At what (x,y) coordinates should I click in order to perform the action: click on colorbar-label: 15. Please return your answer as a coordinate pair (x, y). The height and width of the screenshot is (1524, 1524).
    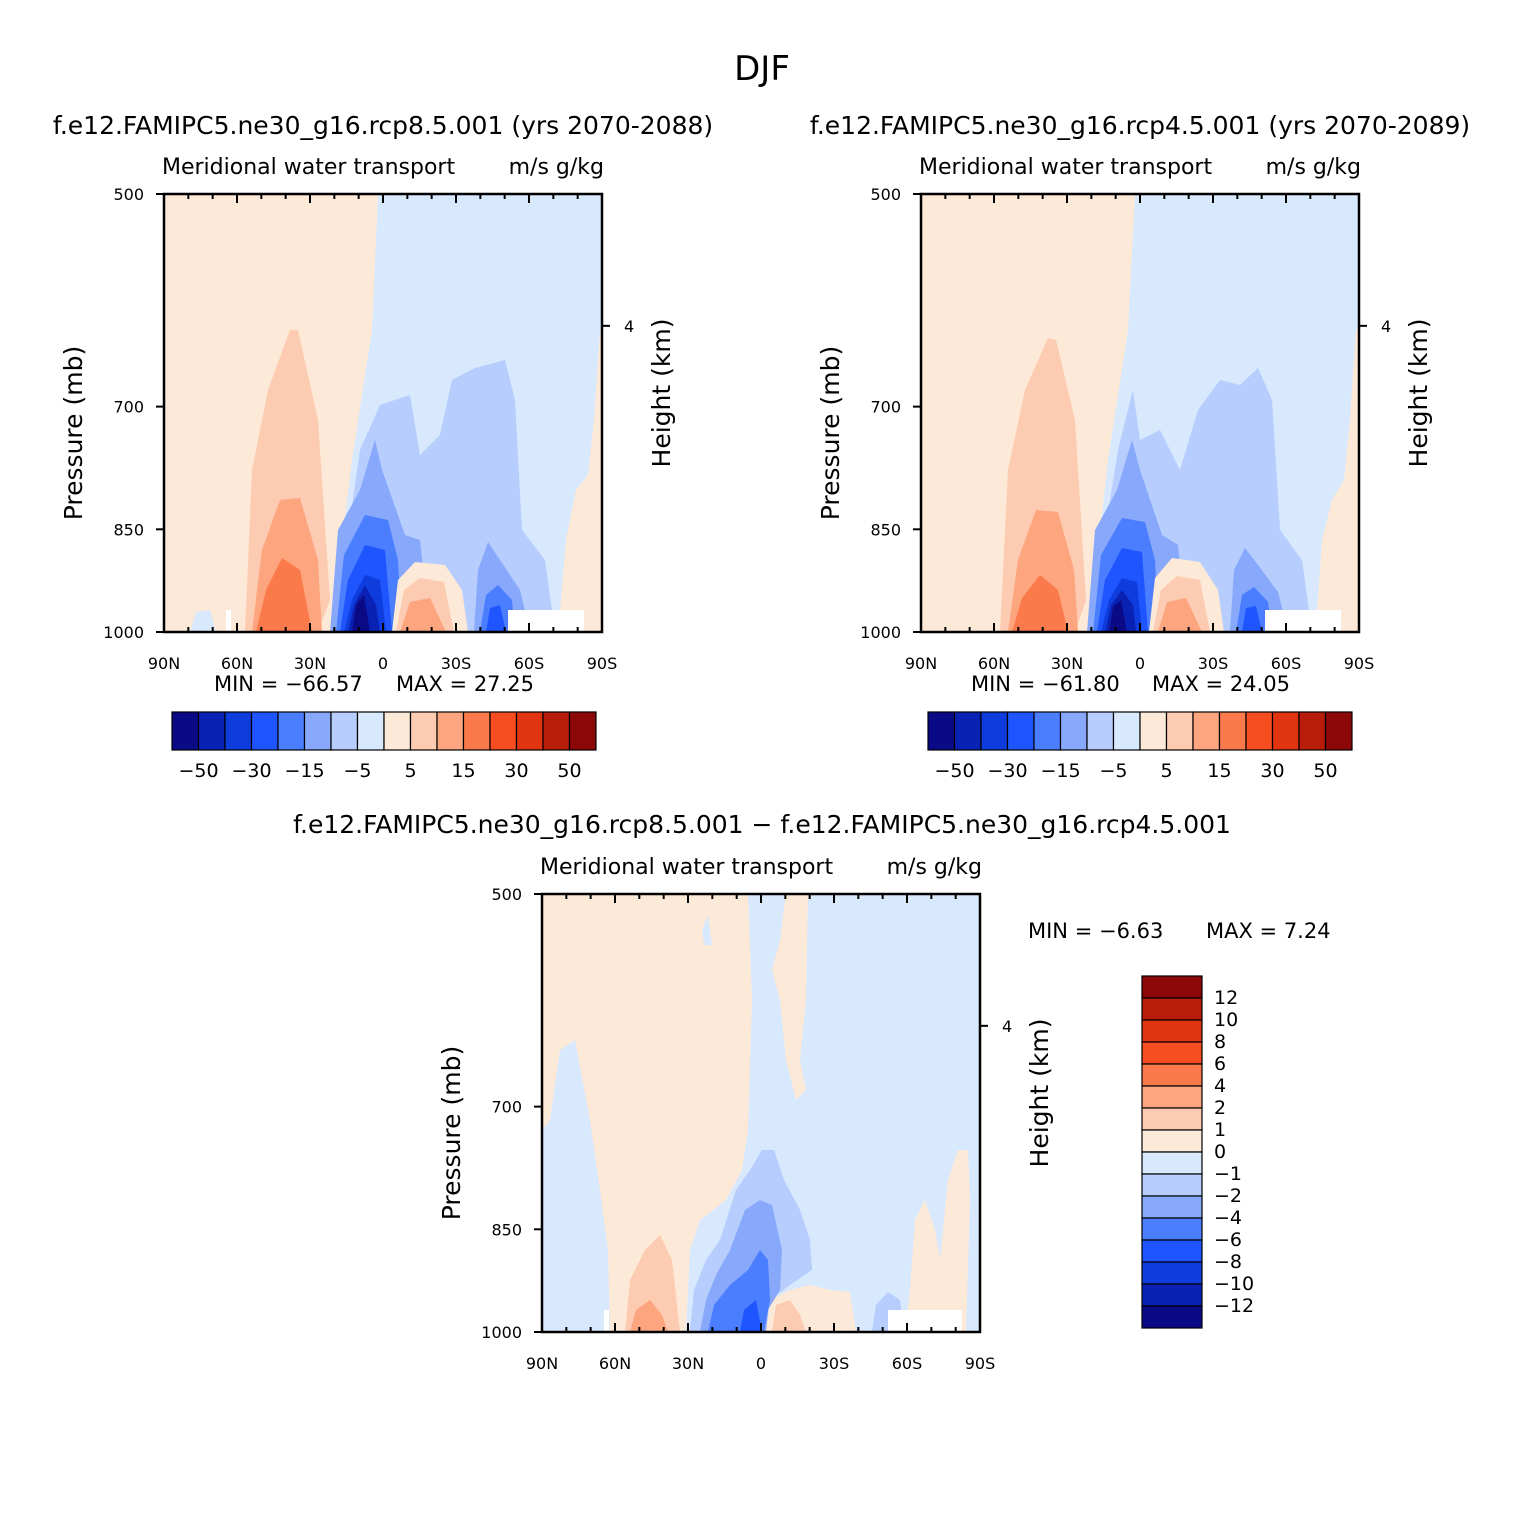
    Looking at the image, I should click on (1219, 771).